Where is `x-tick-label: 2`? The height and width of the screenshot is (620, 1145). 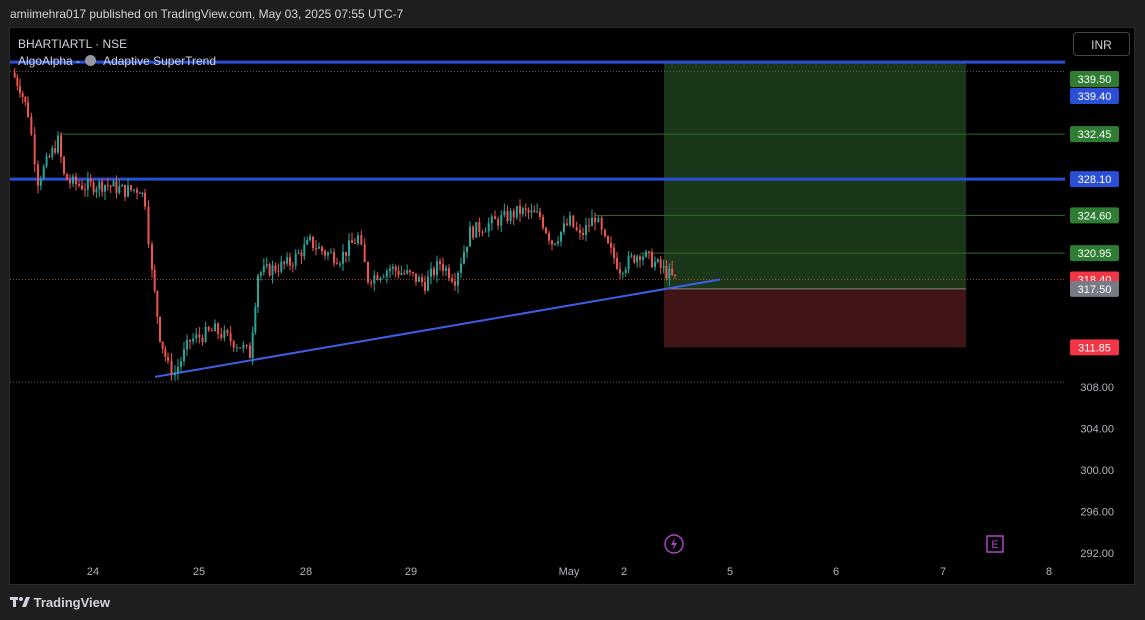 x-tick-label: 2 is located at coordinates (624, 572).